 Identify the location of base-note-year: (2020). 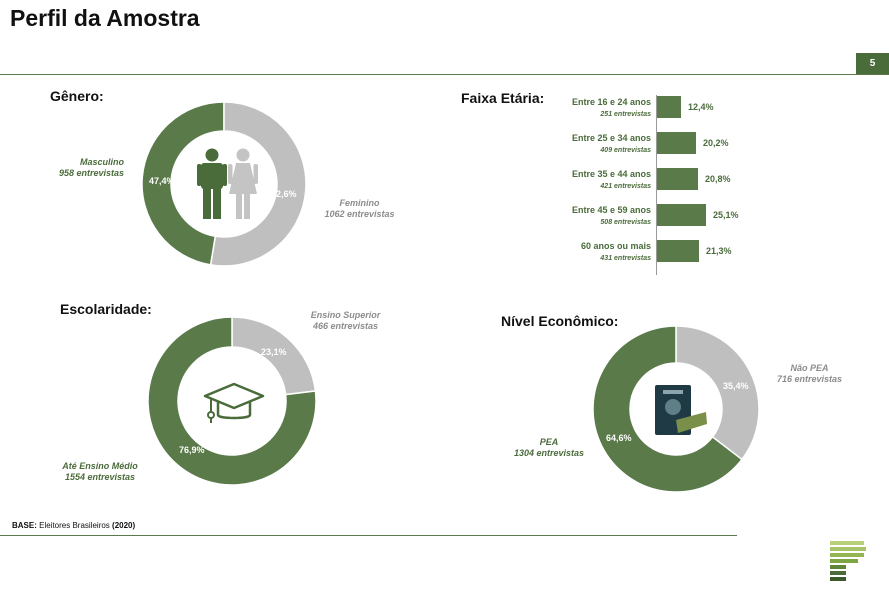
(124, 525).